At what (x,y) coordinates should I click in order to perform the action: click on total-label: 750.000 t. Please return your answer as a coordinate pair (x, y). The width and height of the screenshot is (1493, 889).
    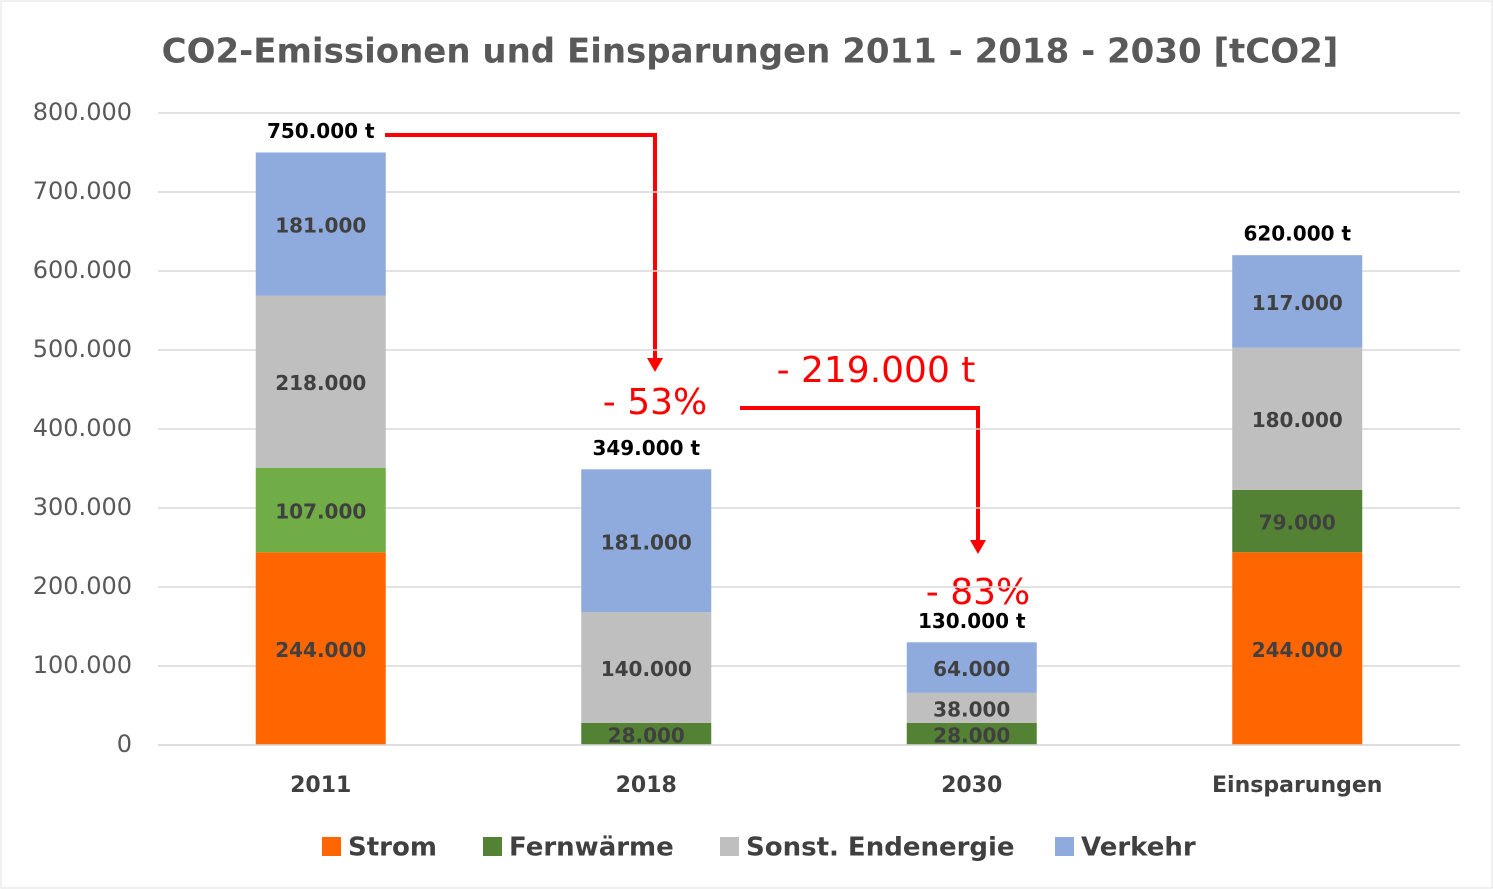
    Looking at the image, I should click on (321, 131).